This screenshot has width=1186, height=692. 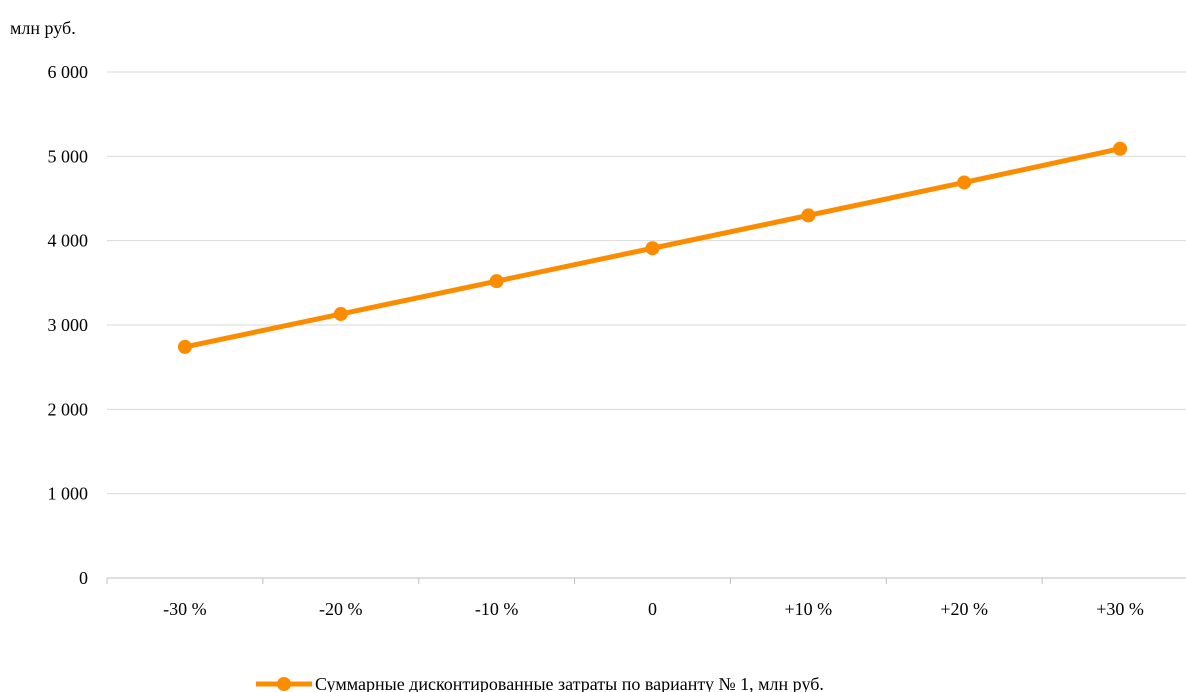 What do you see at coordinates (68, 156) in the screenshot?
I see `y-tick-label: 5 000` at bounding box center [68, 156].